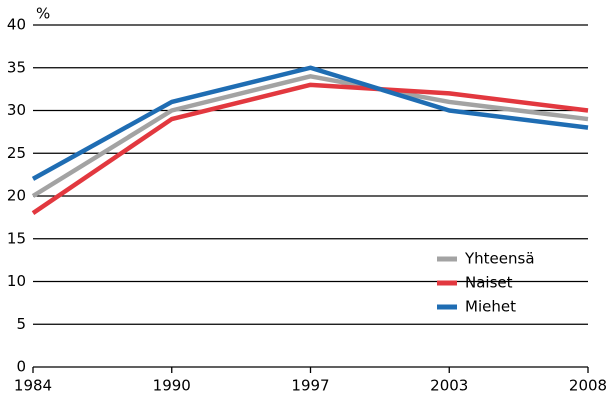 The height and width of the screenshot is (402, 608). I want to click on y-tick-label: 0, so click(21, 367).